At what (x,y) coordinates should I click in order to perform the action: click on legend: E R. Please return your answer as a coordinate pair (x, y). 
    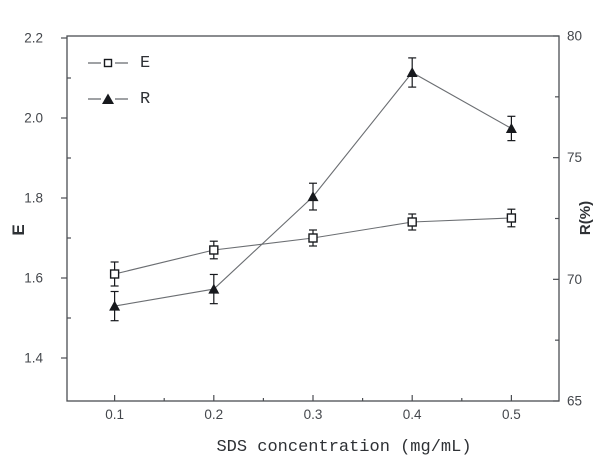
    Looking at the image, I should click on (119, 88).